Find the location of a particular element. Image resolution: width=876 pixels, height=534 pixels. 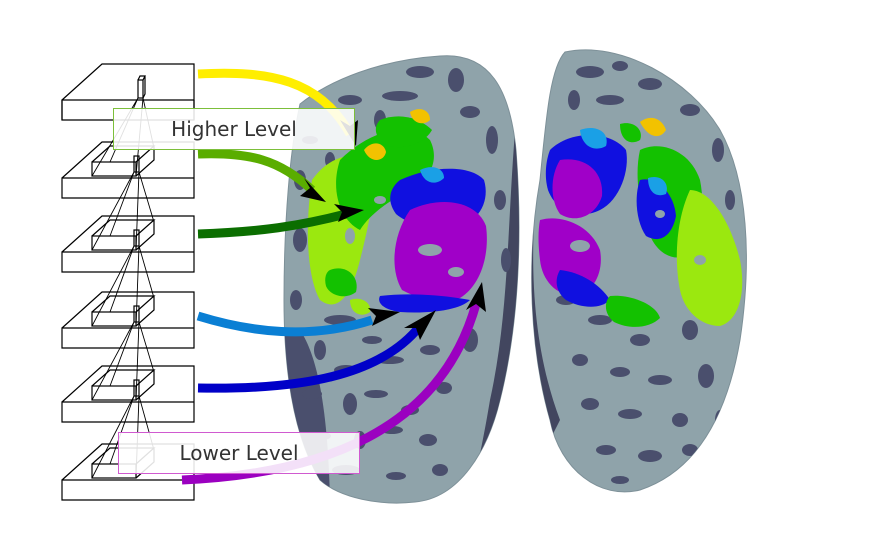

higher-level-label: Higher Level is located at coordinates (234, 129).